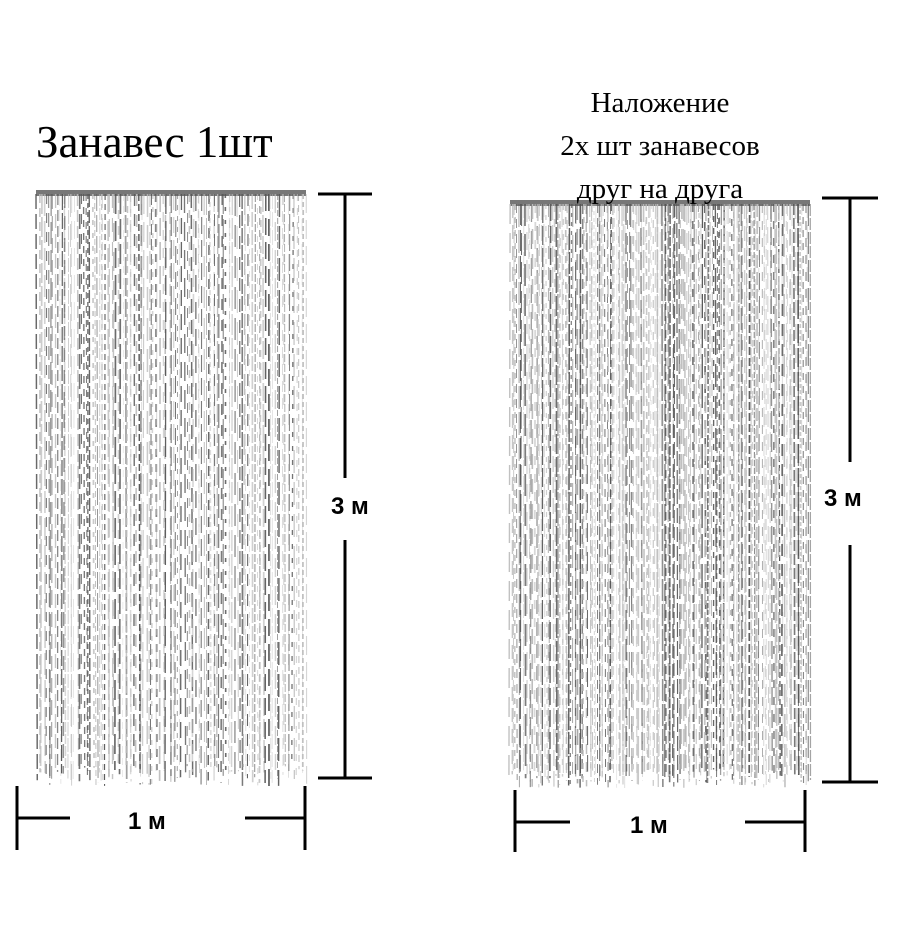  I want to click on overlay-title-line: друг на друга, so click(660, 189).